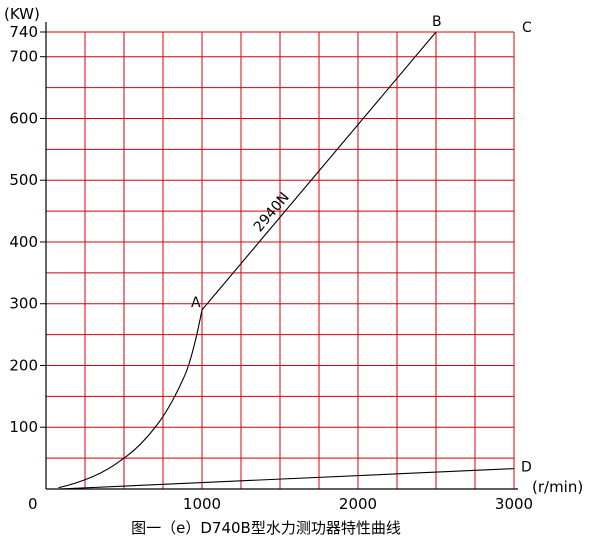  Describe the element at coordinates (358, 504) in the screenshot. I see `x-tick-label: 2000` at that location.